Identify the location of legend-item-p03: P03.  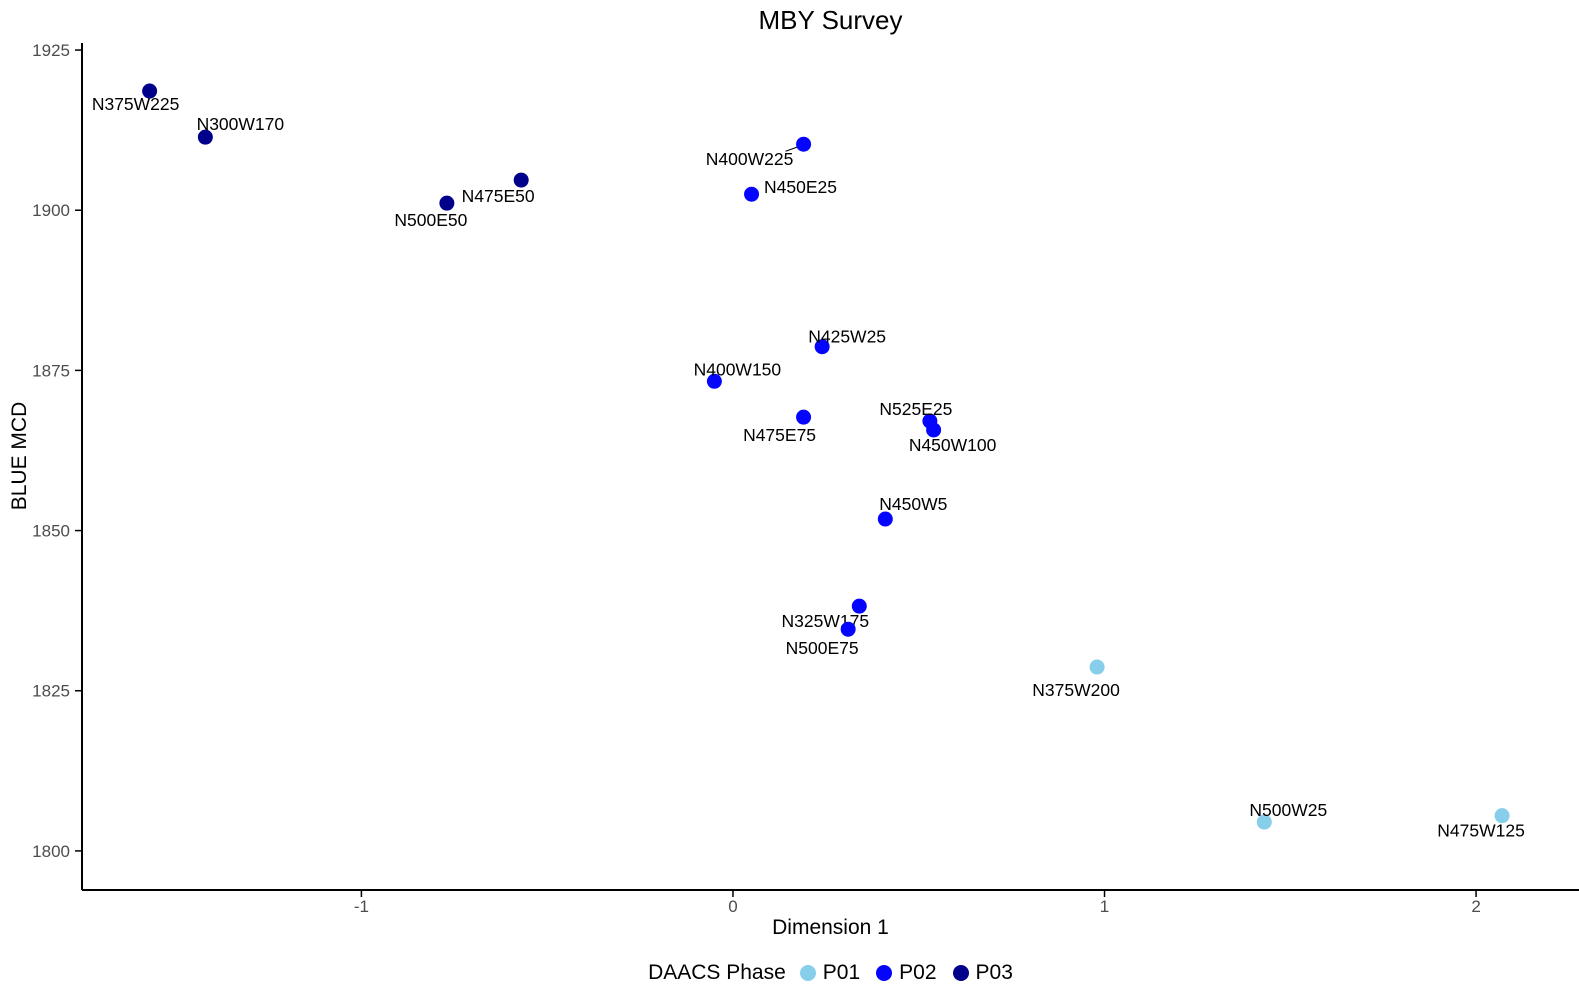
(982, 973).